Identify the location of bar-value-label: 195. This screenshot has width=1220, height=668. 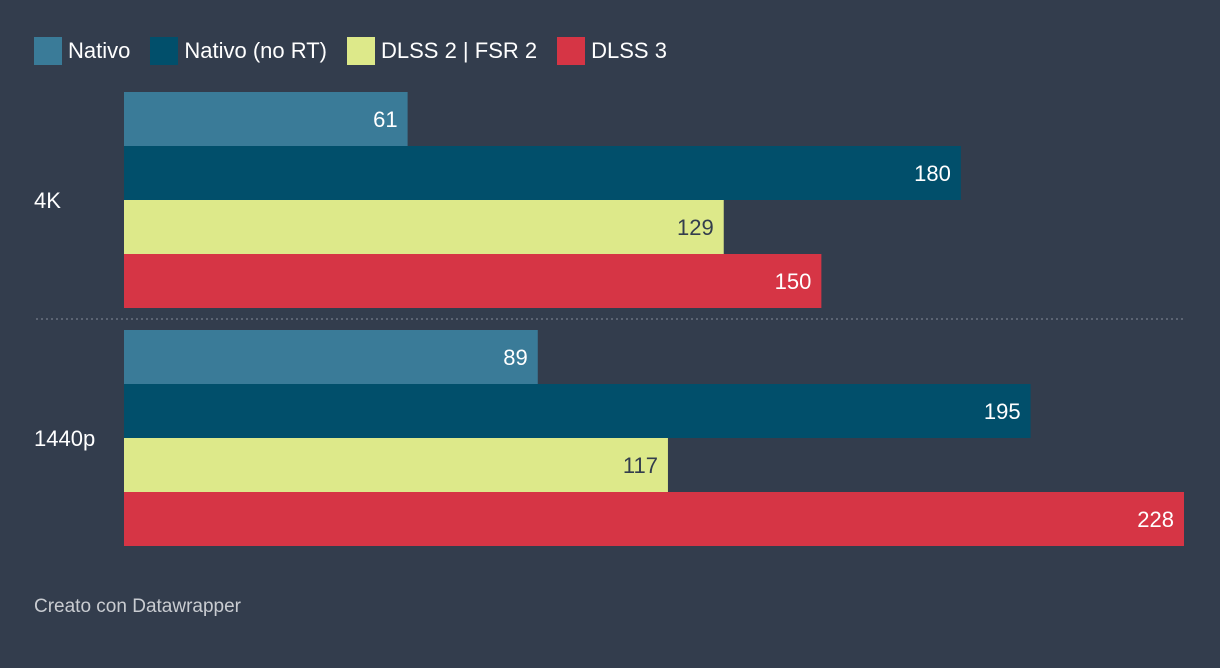
(1002, 411).